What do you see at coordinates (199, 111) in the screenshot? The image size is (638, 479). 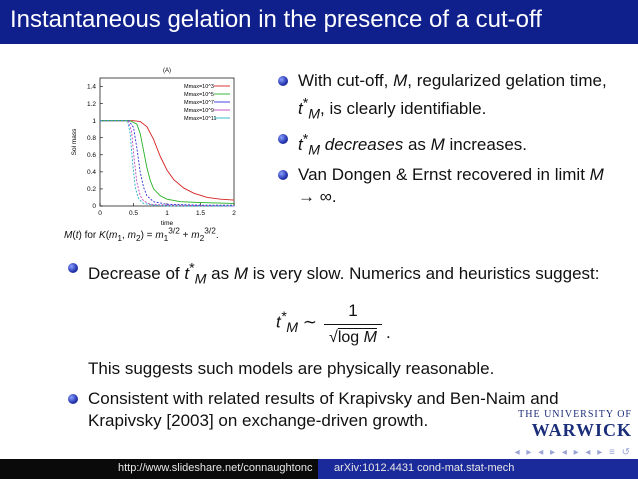 I see `legend-label: Mmax=10^9` at bounding box center [199, 111].